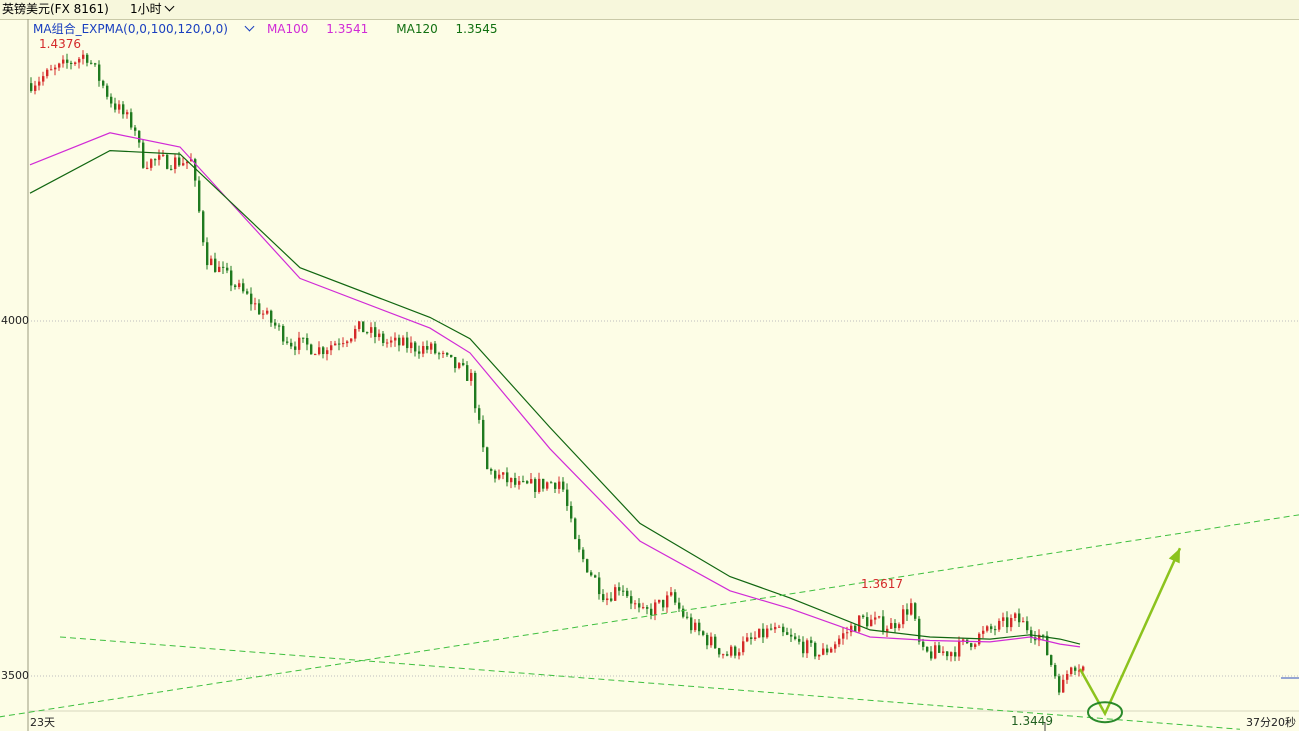  Describe the element at coordinates (144, 28) in the screenshot. I see `indicator-selector: MA组合_EXPMA(0,0,100,120,0,0)` at that location.